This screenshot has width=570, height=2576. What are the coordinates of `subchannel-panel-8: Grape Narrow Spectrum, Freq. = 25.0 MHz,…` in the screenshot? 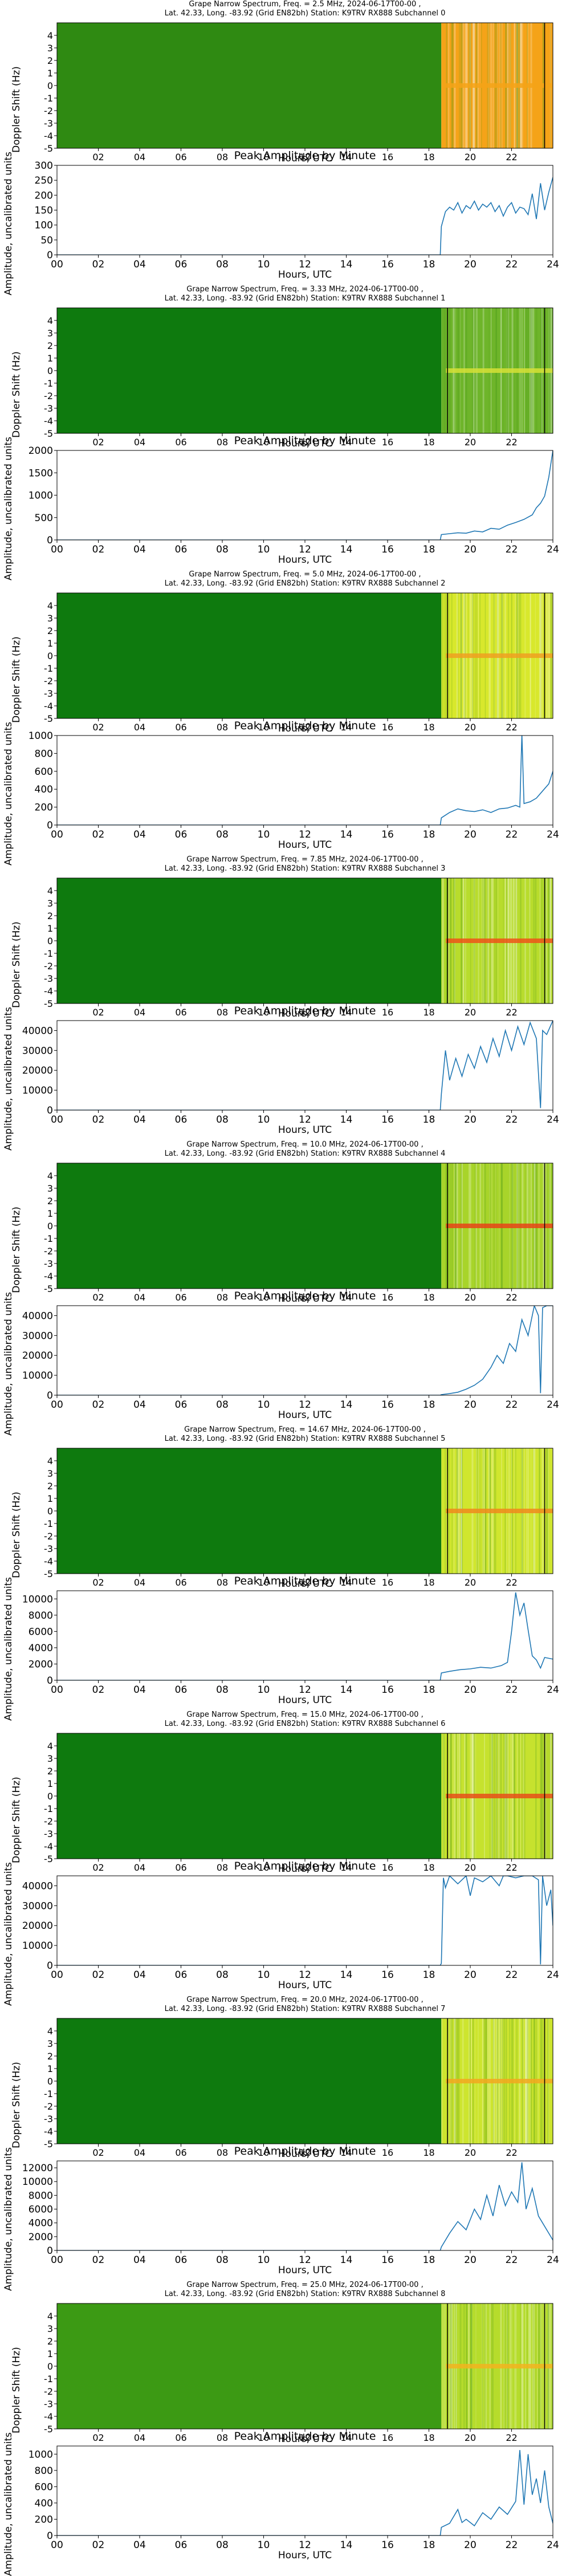 It's located at (285, 2428).